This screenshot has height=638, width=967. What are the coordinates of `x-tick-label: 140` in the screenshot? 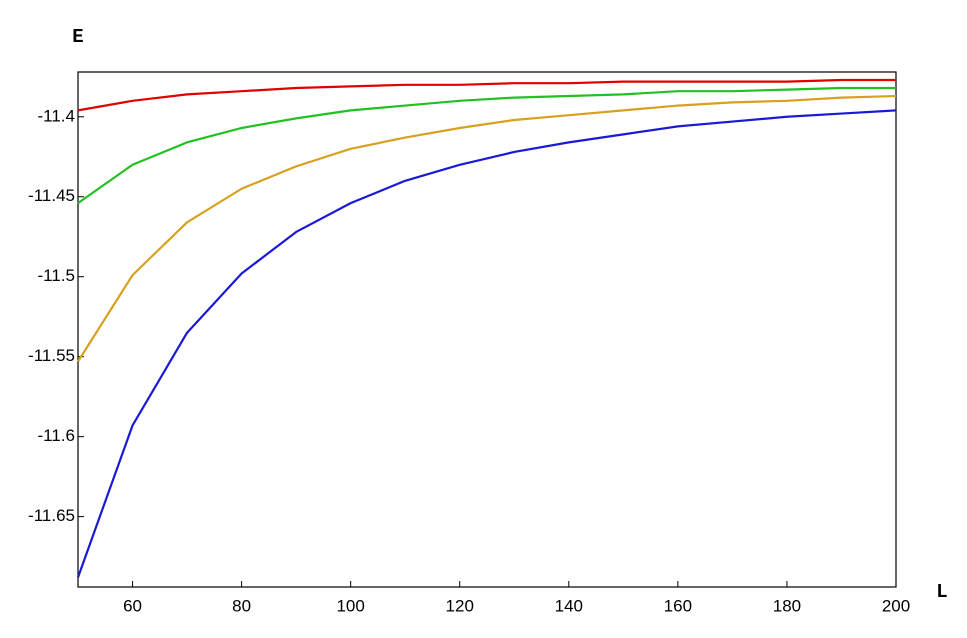 It's located at (569, 605).